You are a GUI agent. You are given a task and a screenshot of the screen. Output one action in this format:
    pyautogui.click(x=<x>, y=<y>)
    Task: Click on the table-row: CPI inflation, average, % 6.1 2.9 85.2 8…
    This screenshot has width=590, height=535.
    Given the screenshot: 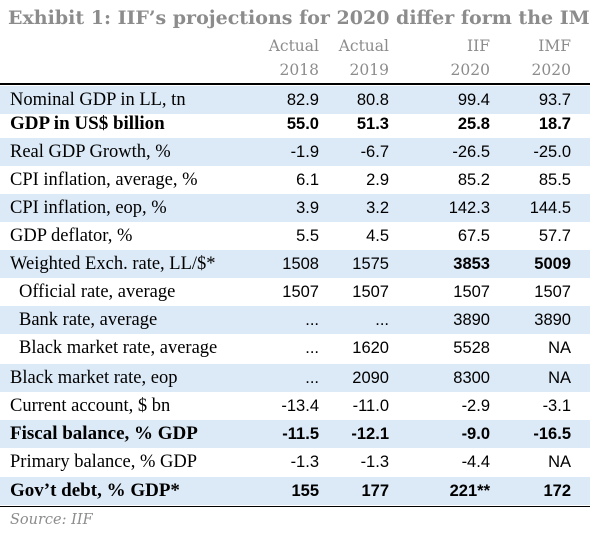 What is the action you would take?
    pyautogui.click(x=295, y=180)
    